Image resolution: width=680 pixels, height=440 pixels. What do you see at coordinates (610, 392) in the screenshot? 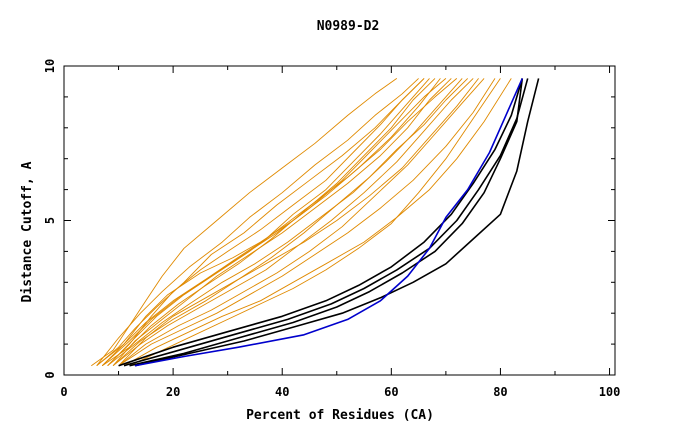
I see `x-tick-label: 100` at bounding box center [610, 392].